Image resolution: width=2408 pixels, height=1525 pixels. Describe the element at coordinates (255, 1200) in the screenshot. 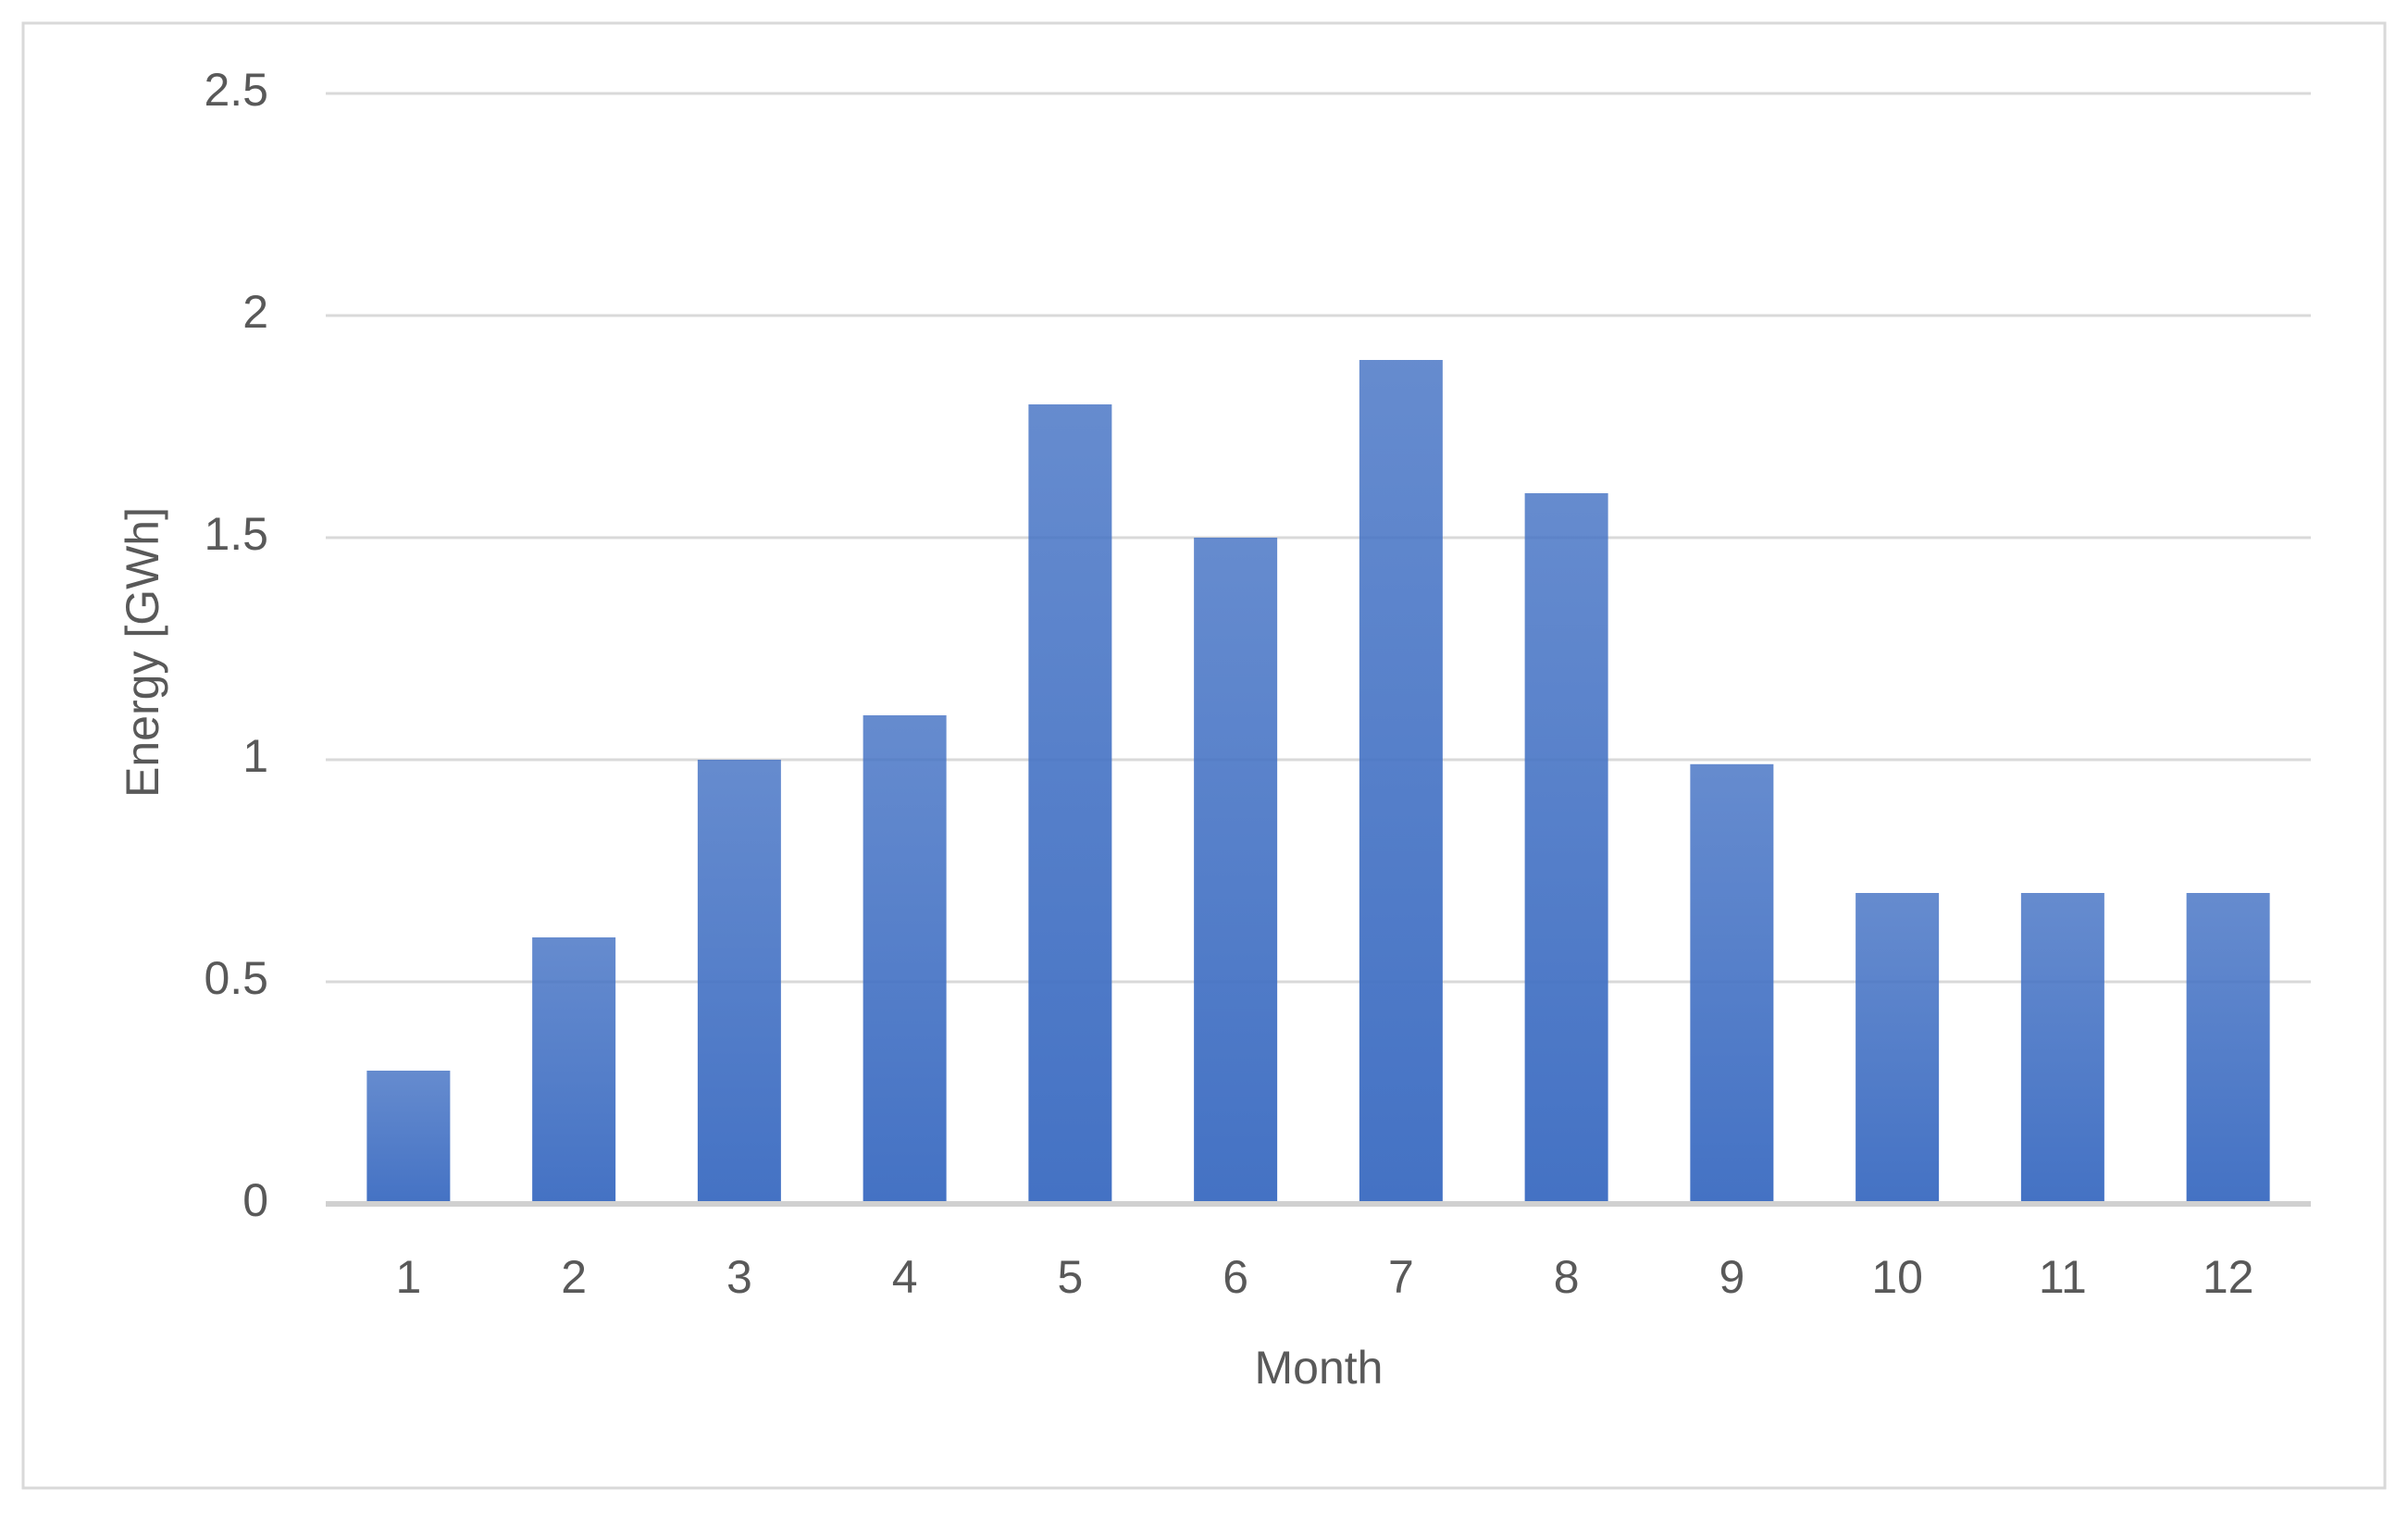

I see `y-tick-label: 0` at that location.